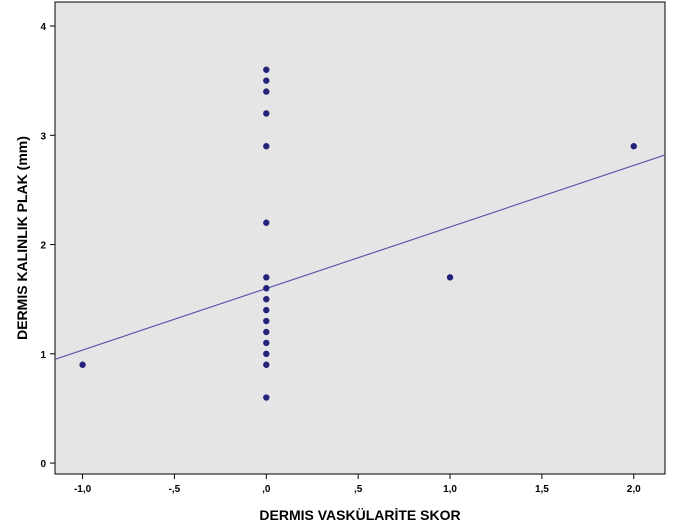 This screenshot has width=675, height=528. Describe the element at coordinates (22, 238) in the screenshot. I see `y-axis-title: DERMIS KALINLIK PLAK (mm)` at that location.